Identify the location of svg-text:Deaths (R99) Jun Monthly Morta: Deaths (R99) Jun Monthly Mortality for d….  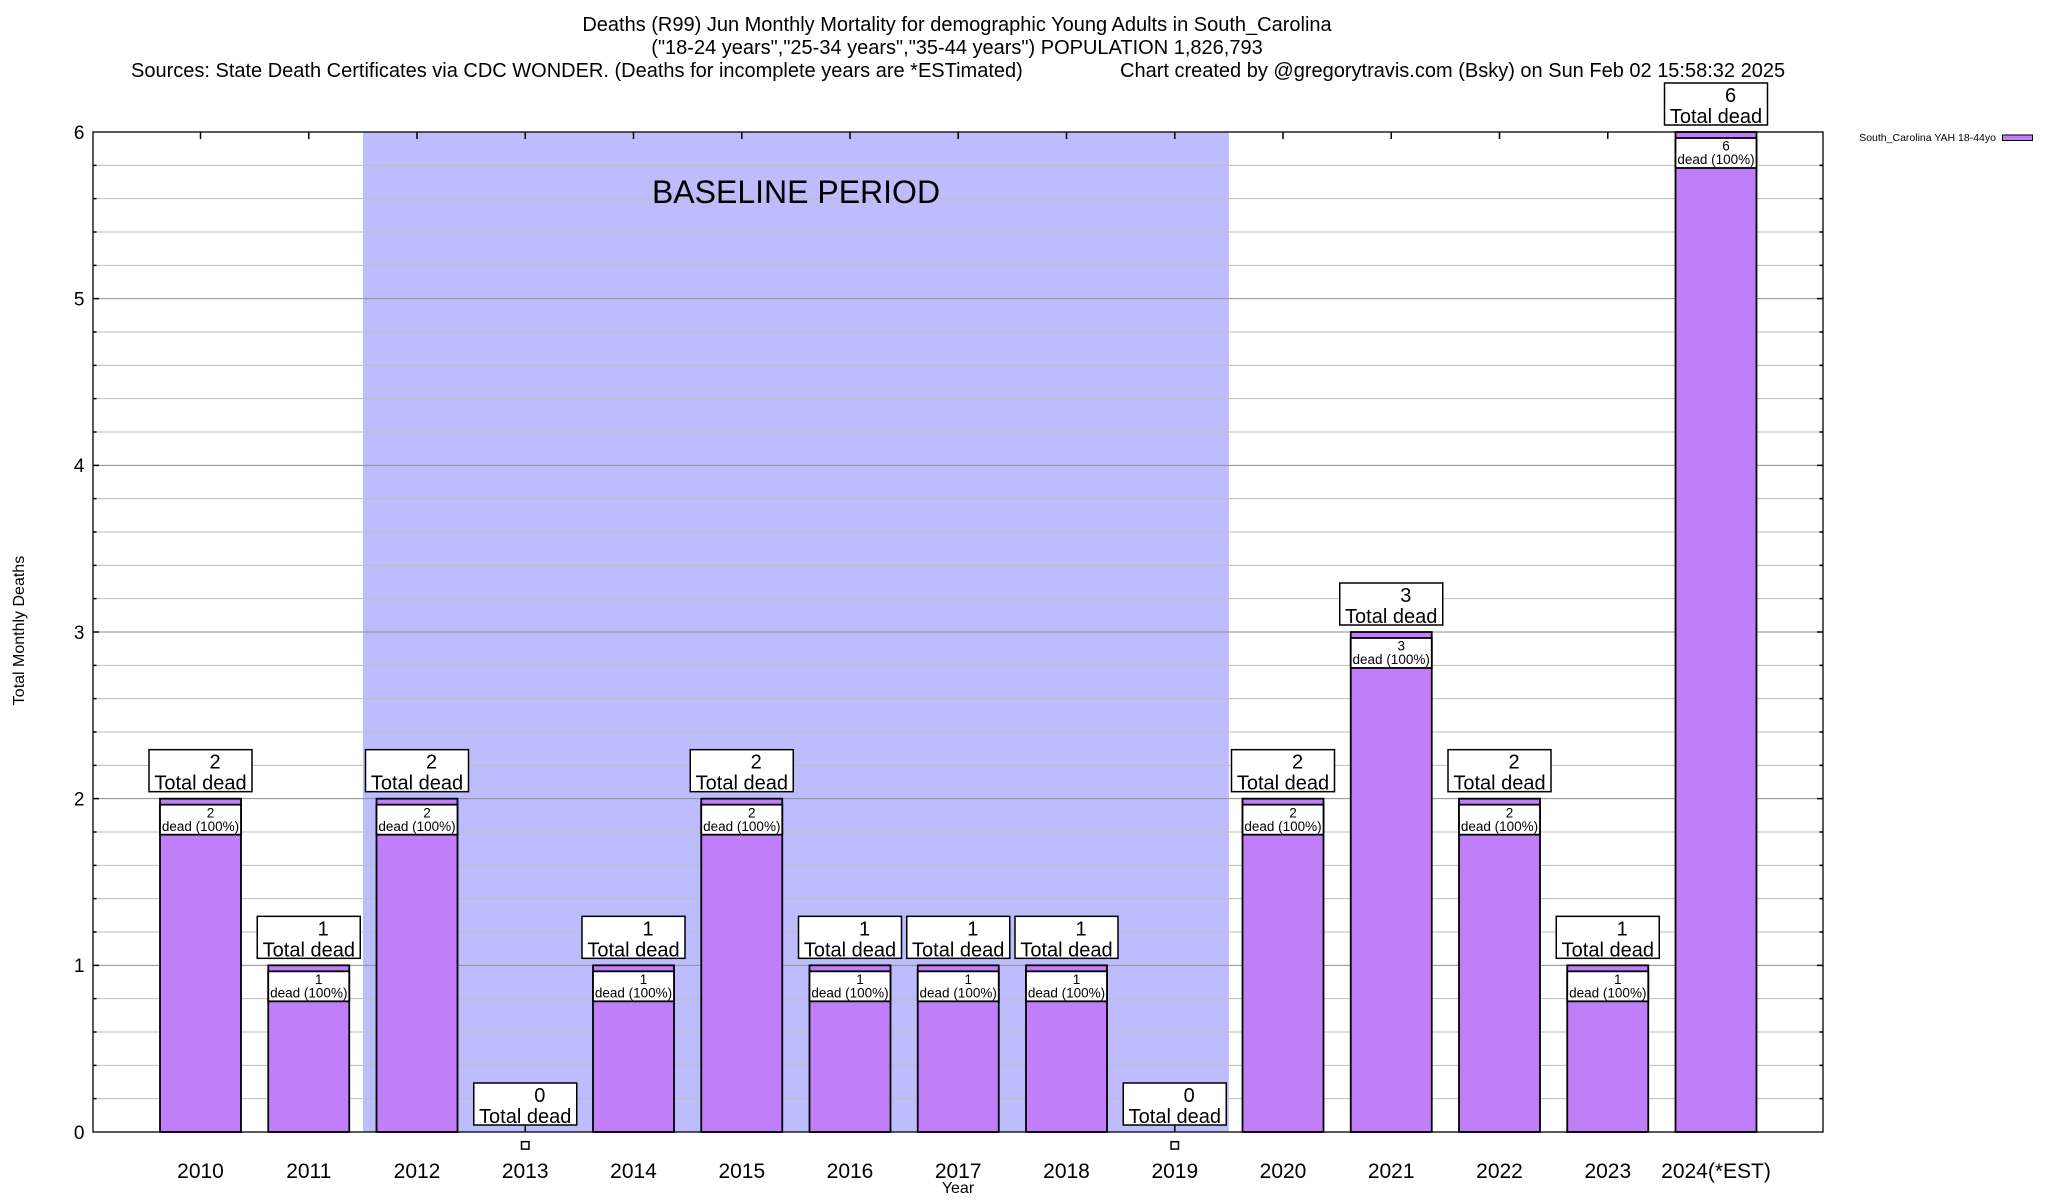
(957, 25).